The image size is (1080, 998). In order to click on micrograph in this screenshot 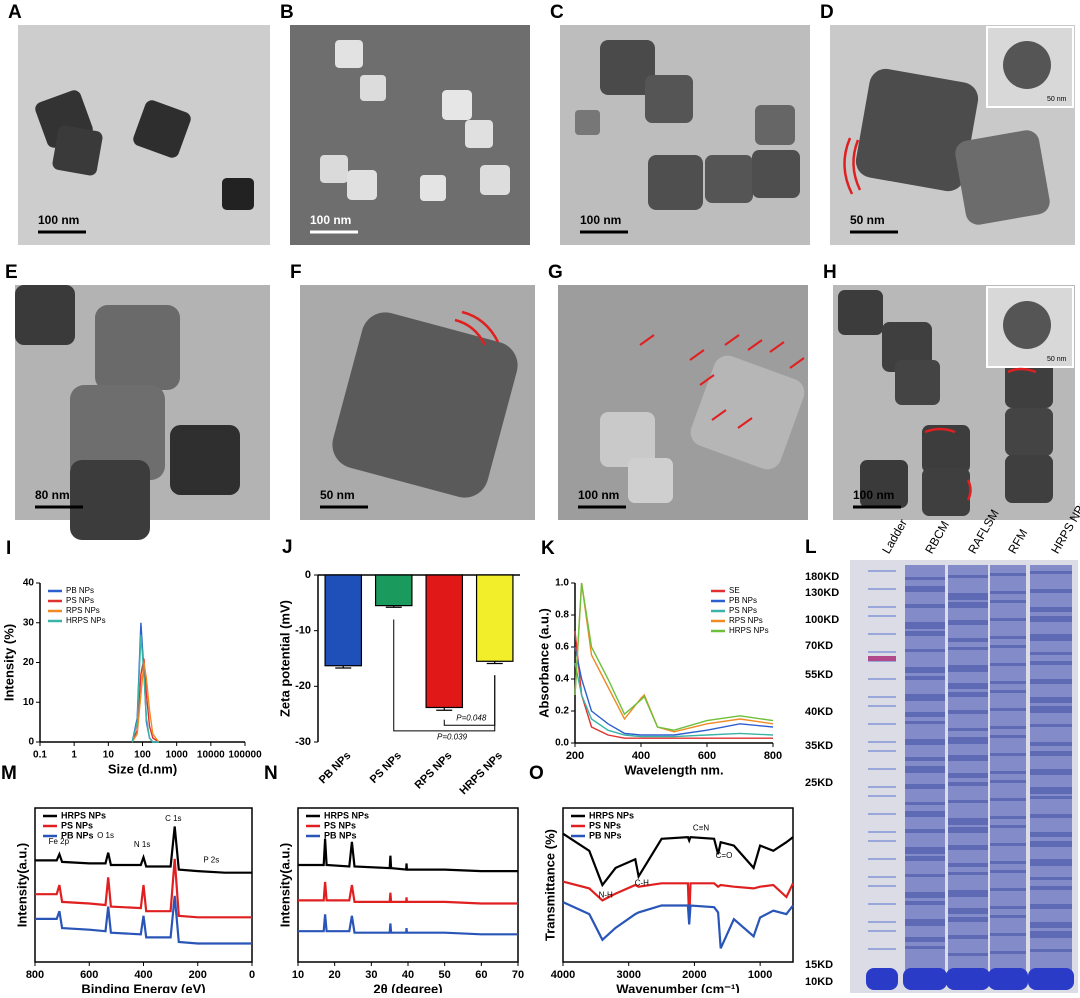, I will do `click(410, 135)`.